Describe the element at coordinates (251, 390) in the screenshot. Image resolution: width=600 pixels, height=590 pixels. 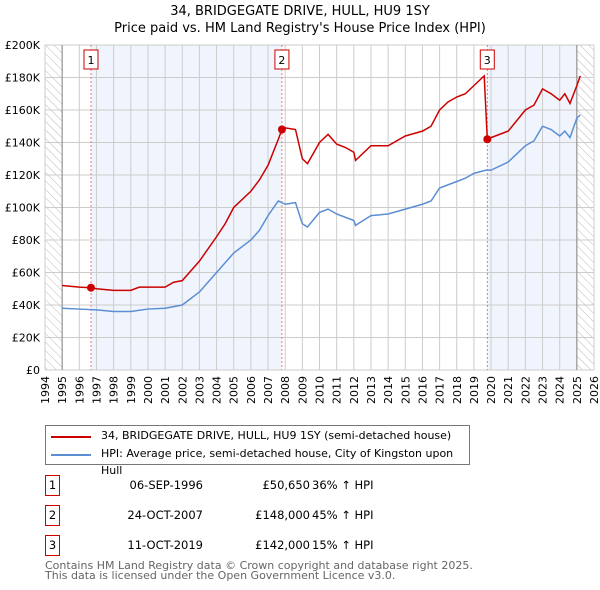
I see `x-tick-label: 2006` at that location.